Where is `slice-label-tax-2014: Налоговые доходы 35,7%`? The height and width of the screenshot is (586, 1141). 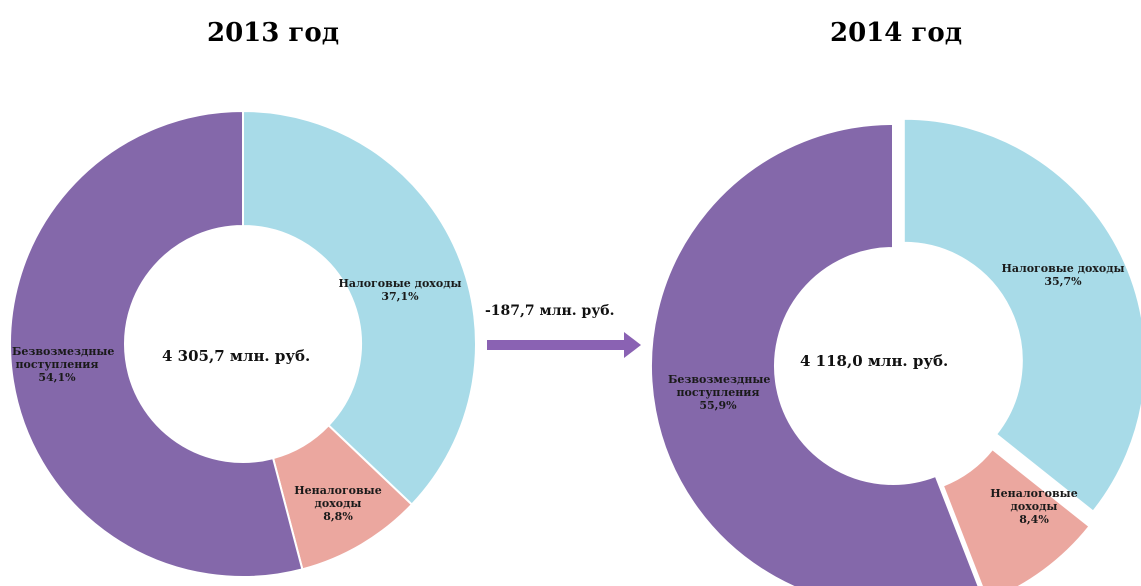 slice-label-tax-2014: Налоговые доходы 35,7% is located at coordinates (1063, 275).